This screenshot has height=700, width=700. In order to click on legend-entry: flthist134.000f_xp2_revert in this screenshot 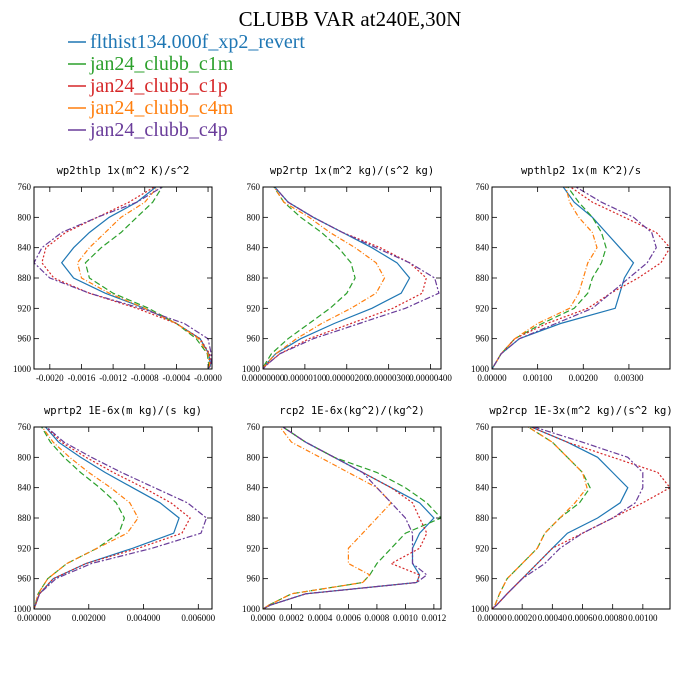, I will do `click(186, 42)`.